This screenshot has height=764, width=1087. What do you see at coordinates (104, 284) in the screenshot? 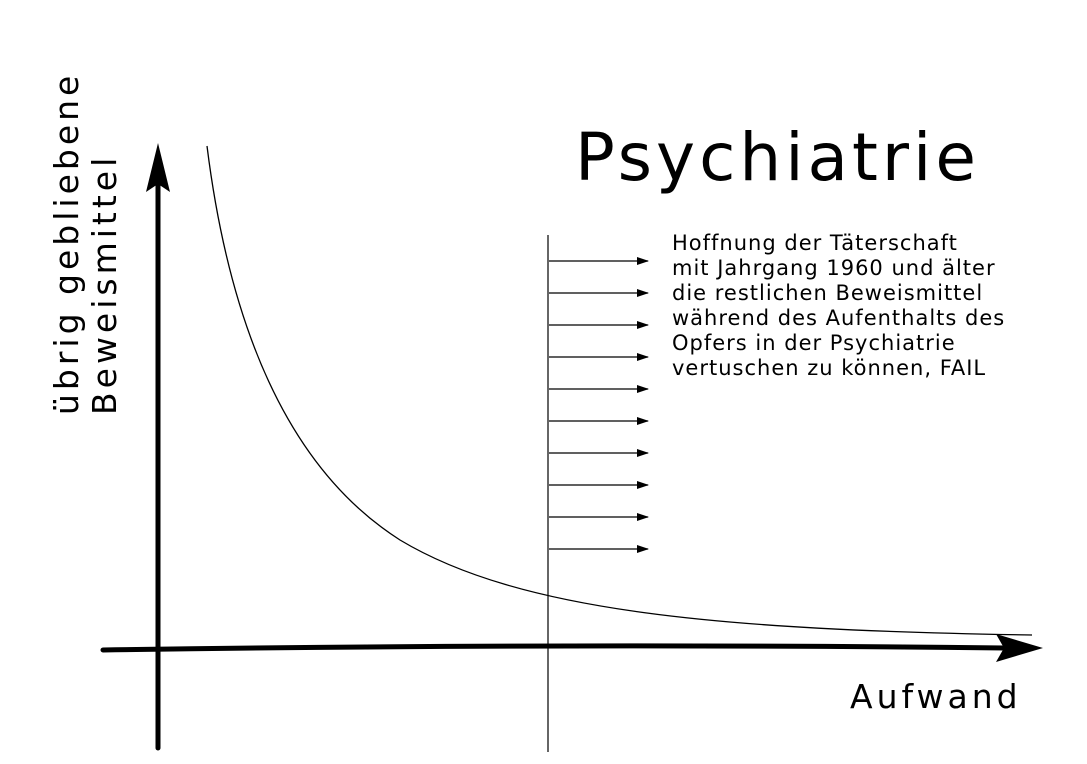
I see `y-axis-label-line-2: Beweismittel` at bounding box center [104, 284].